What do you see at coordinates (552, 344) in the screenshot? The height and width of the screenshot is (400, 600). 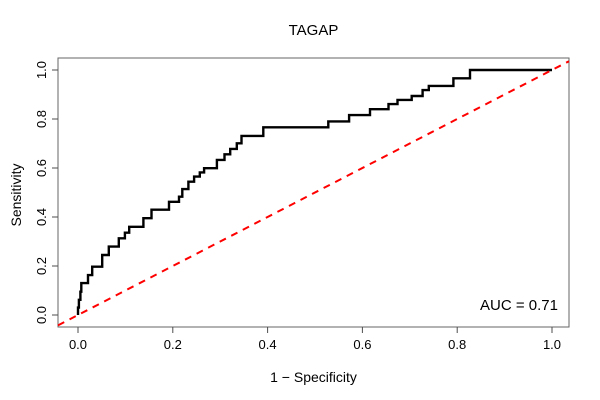 I see `x-tick-label: 1.0` at bounding box center [552, 344].